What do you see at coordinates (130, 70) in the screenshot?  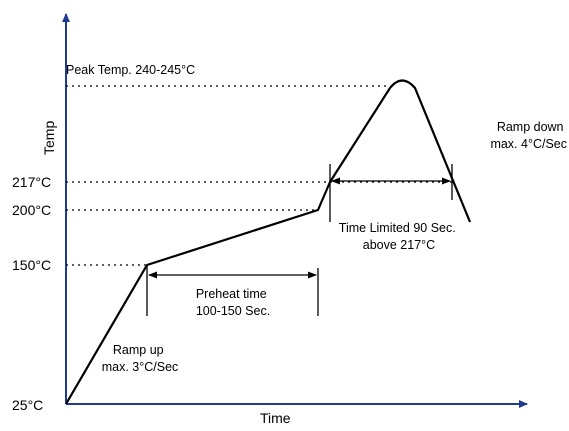 I see `peak-temp-label: Peak Temp. 240-245°C` at bounding box center [130, 70].